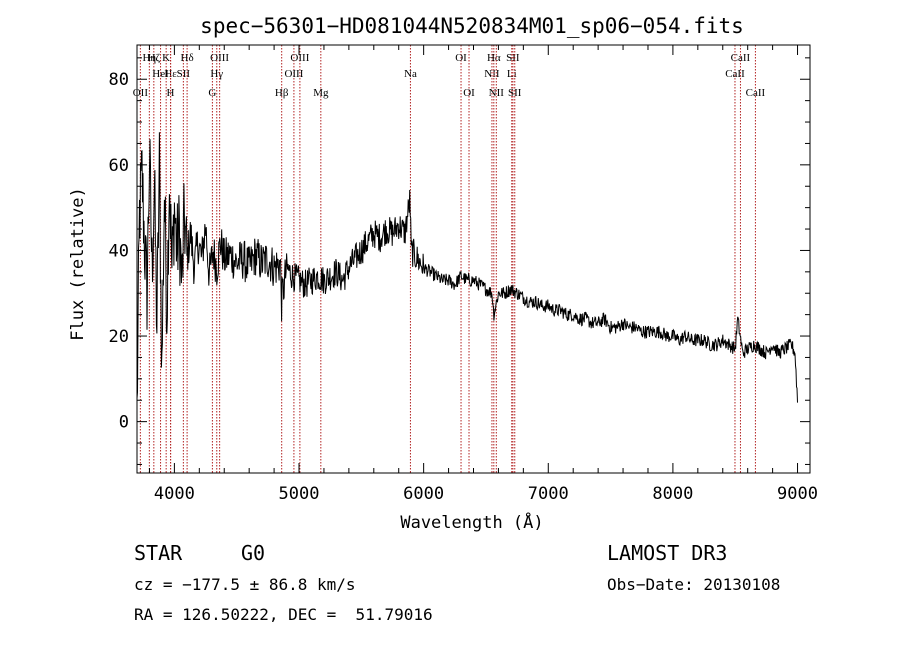 This screenshot has height=649, width=900. I want to click on obs-date: Obs−Date: 20130108, so click(694, 584).